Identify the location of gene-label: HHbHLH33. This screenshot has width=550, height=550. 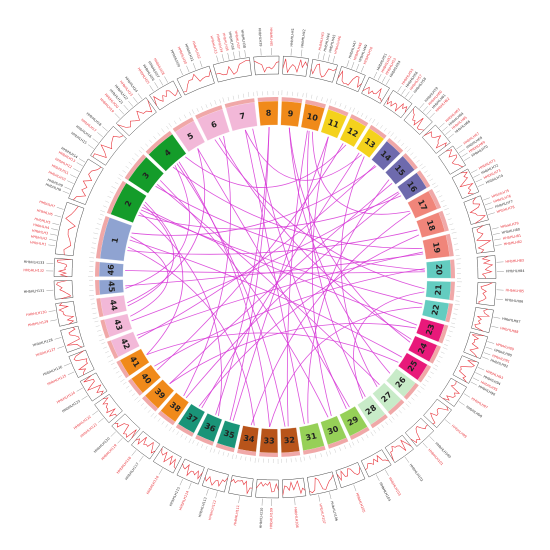
(213, 44).